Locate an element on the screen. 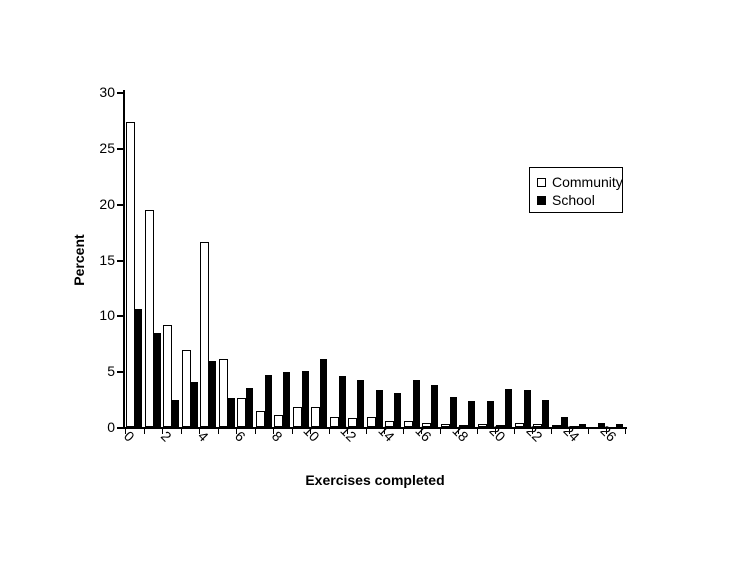  y-tick-label: 0 is located at coordinates (111, 427).